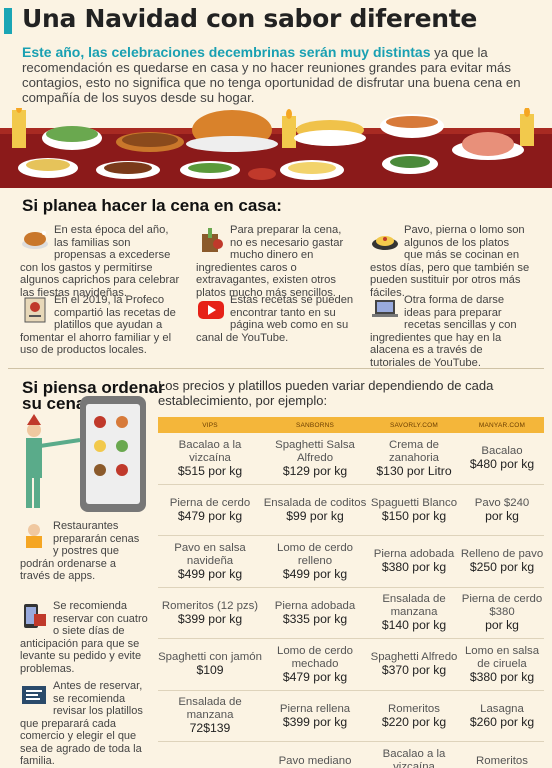 The image size is (552, 768). What do you see at coordinates (34, 616) in the screenshot?
I see `phone-calendar-icon` at bounding box center [34, 616].